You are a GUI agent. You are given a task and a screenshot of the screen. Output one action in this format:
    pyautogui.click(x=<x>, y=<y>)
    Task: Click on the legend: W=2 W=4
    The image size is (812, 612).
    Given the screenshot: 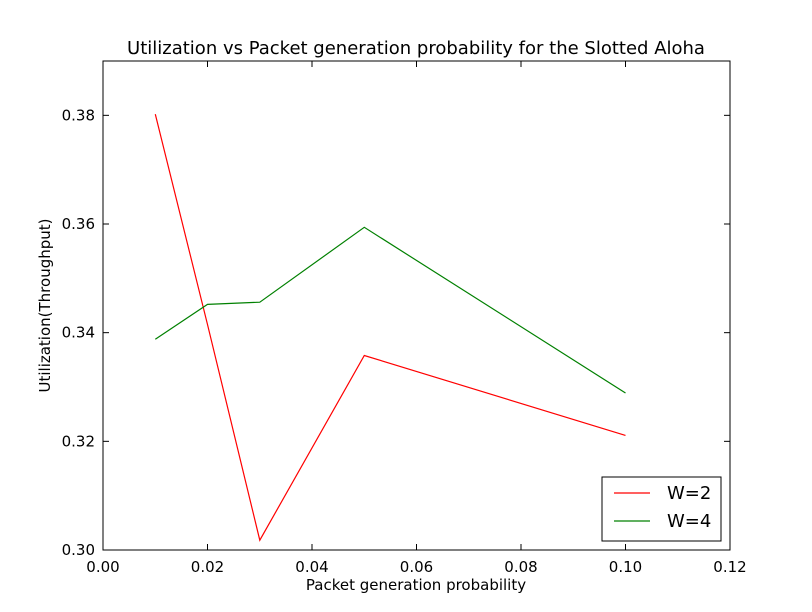 What is the action you would take?
    pyautogui.click(x=661, y=509)
    